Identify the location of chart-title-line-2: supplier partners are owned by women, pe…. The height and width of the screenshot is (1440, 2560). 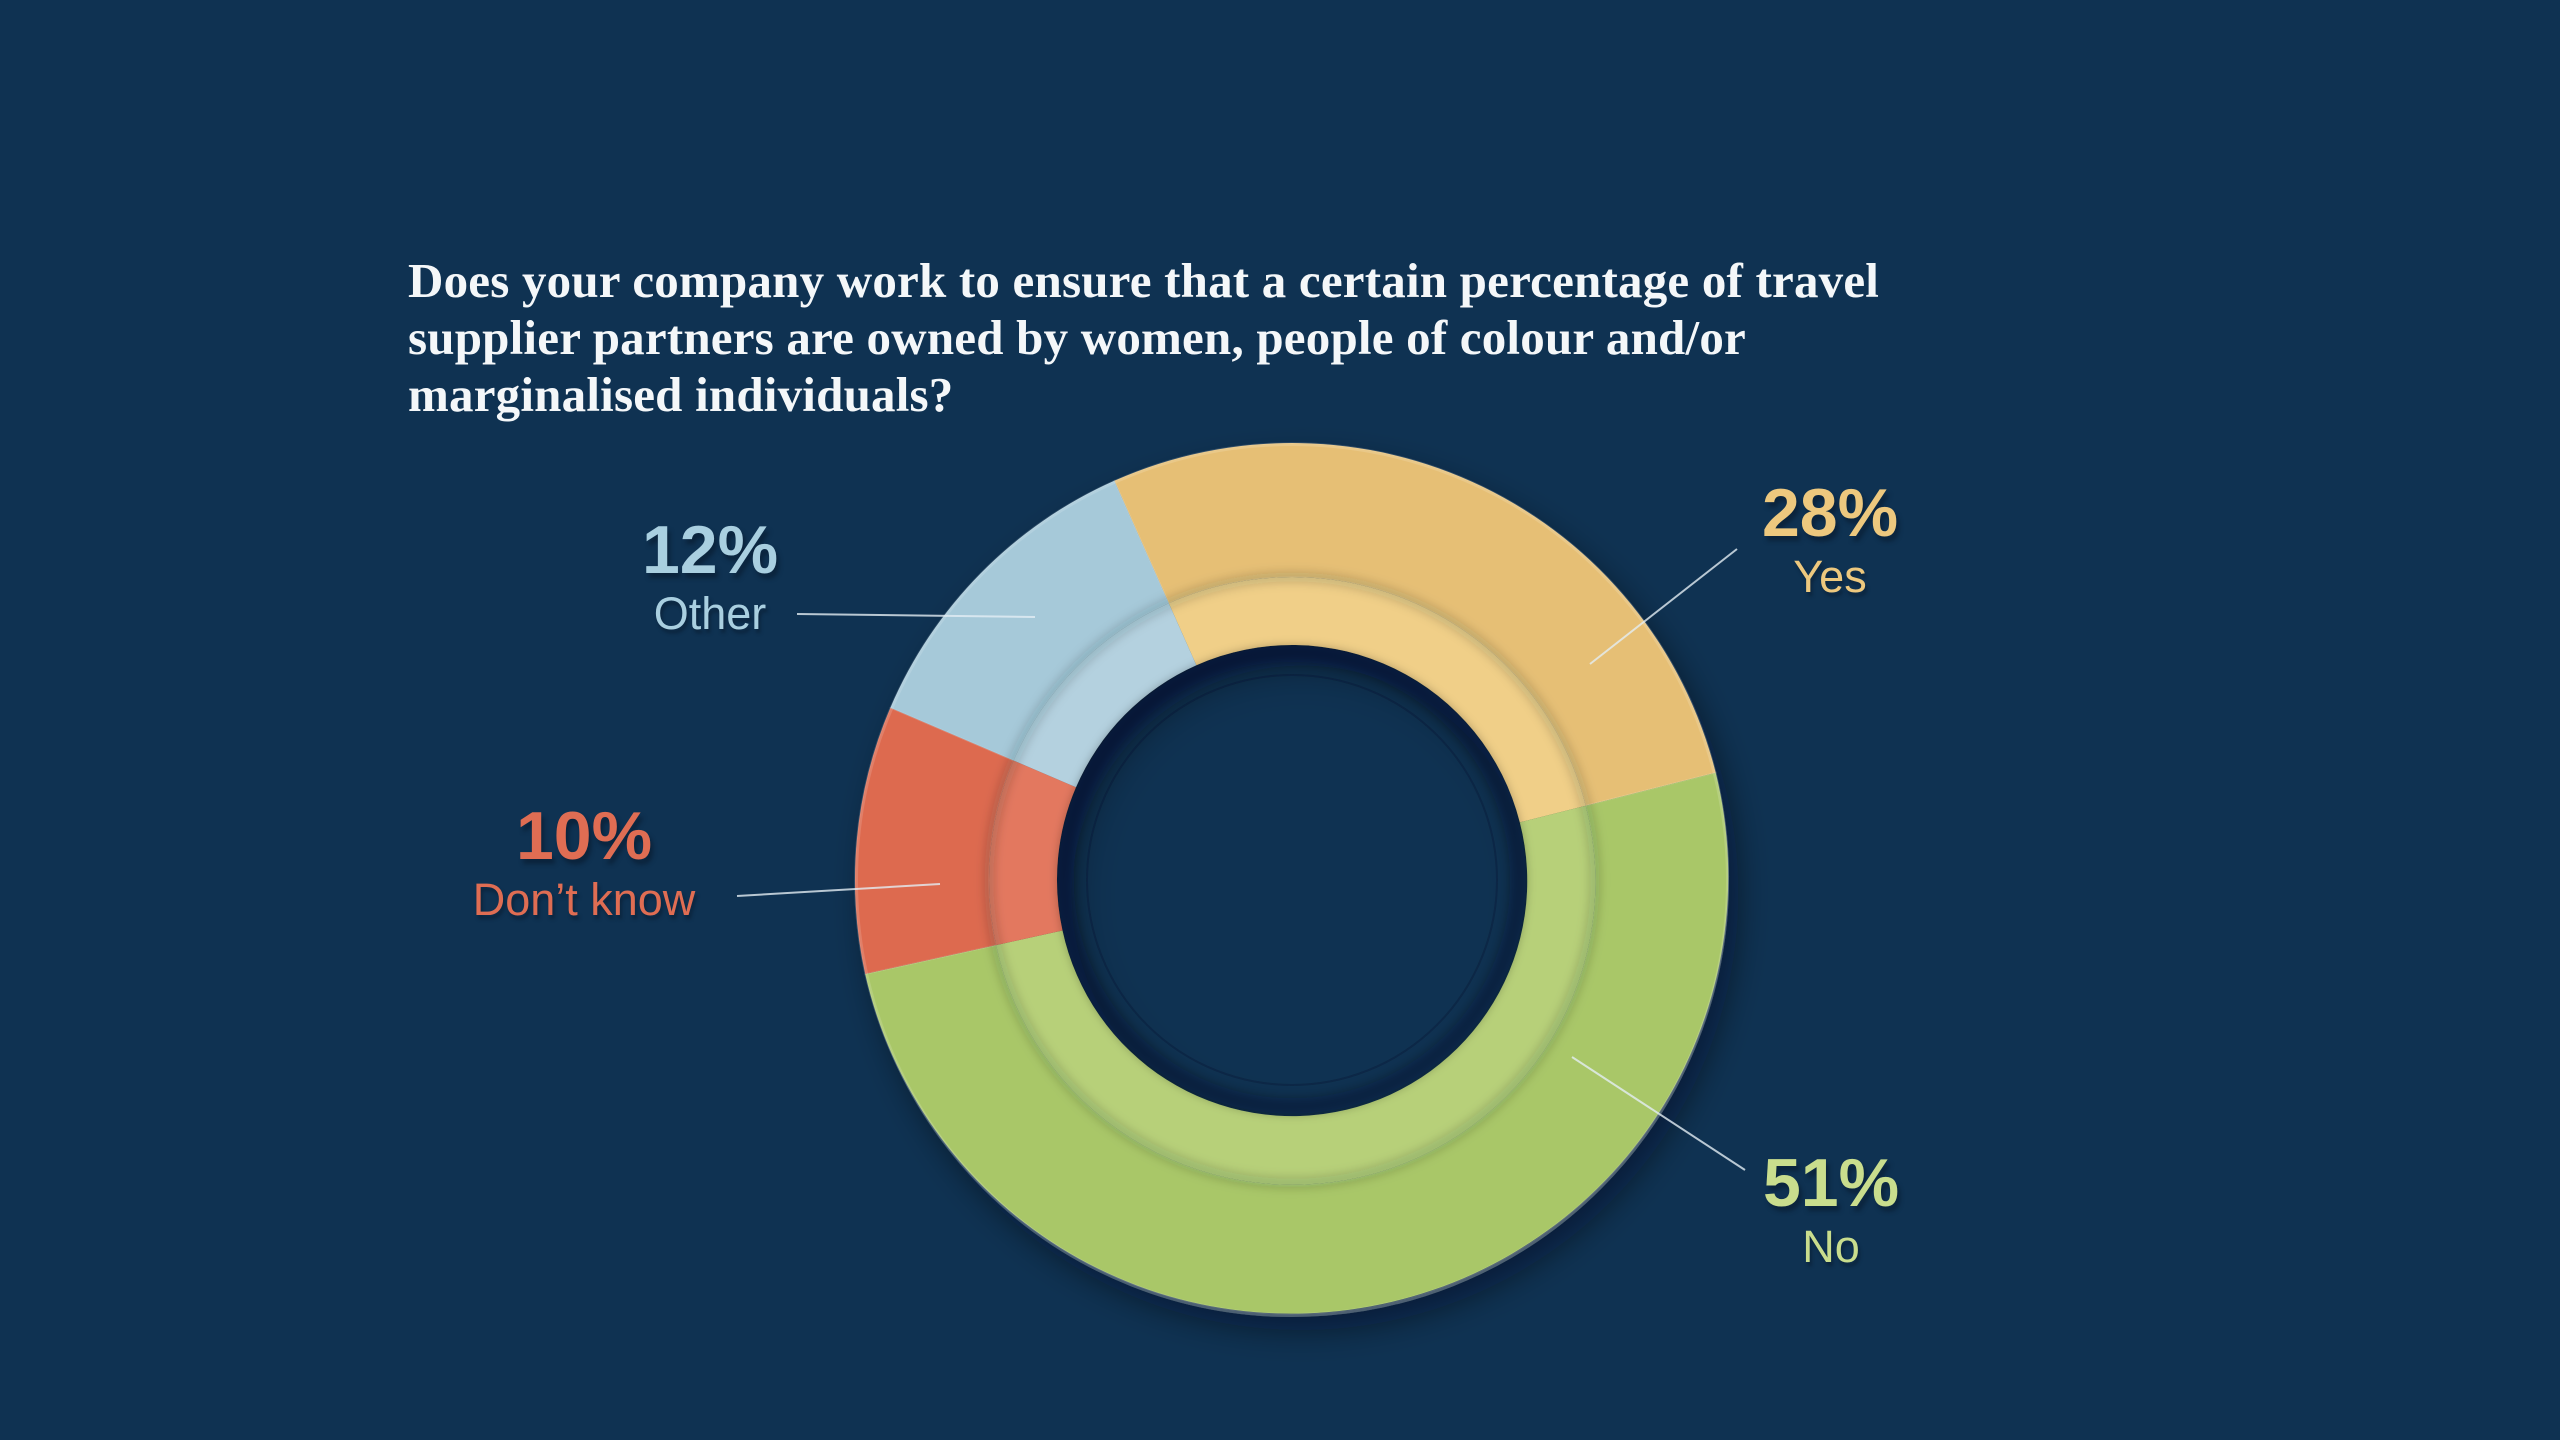
(1077, 337).